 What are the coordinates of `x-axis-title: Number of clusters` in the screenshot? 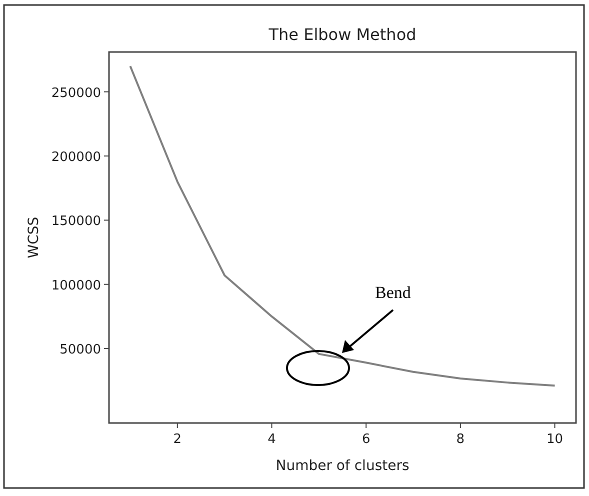 It's located at (343, 466).